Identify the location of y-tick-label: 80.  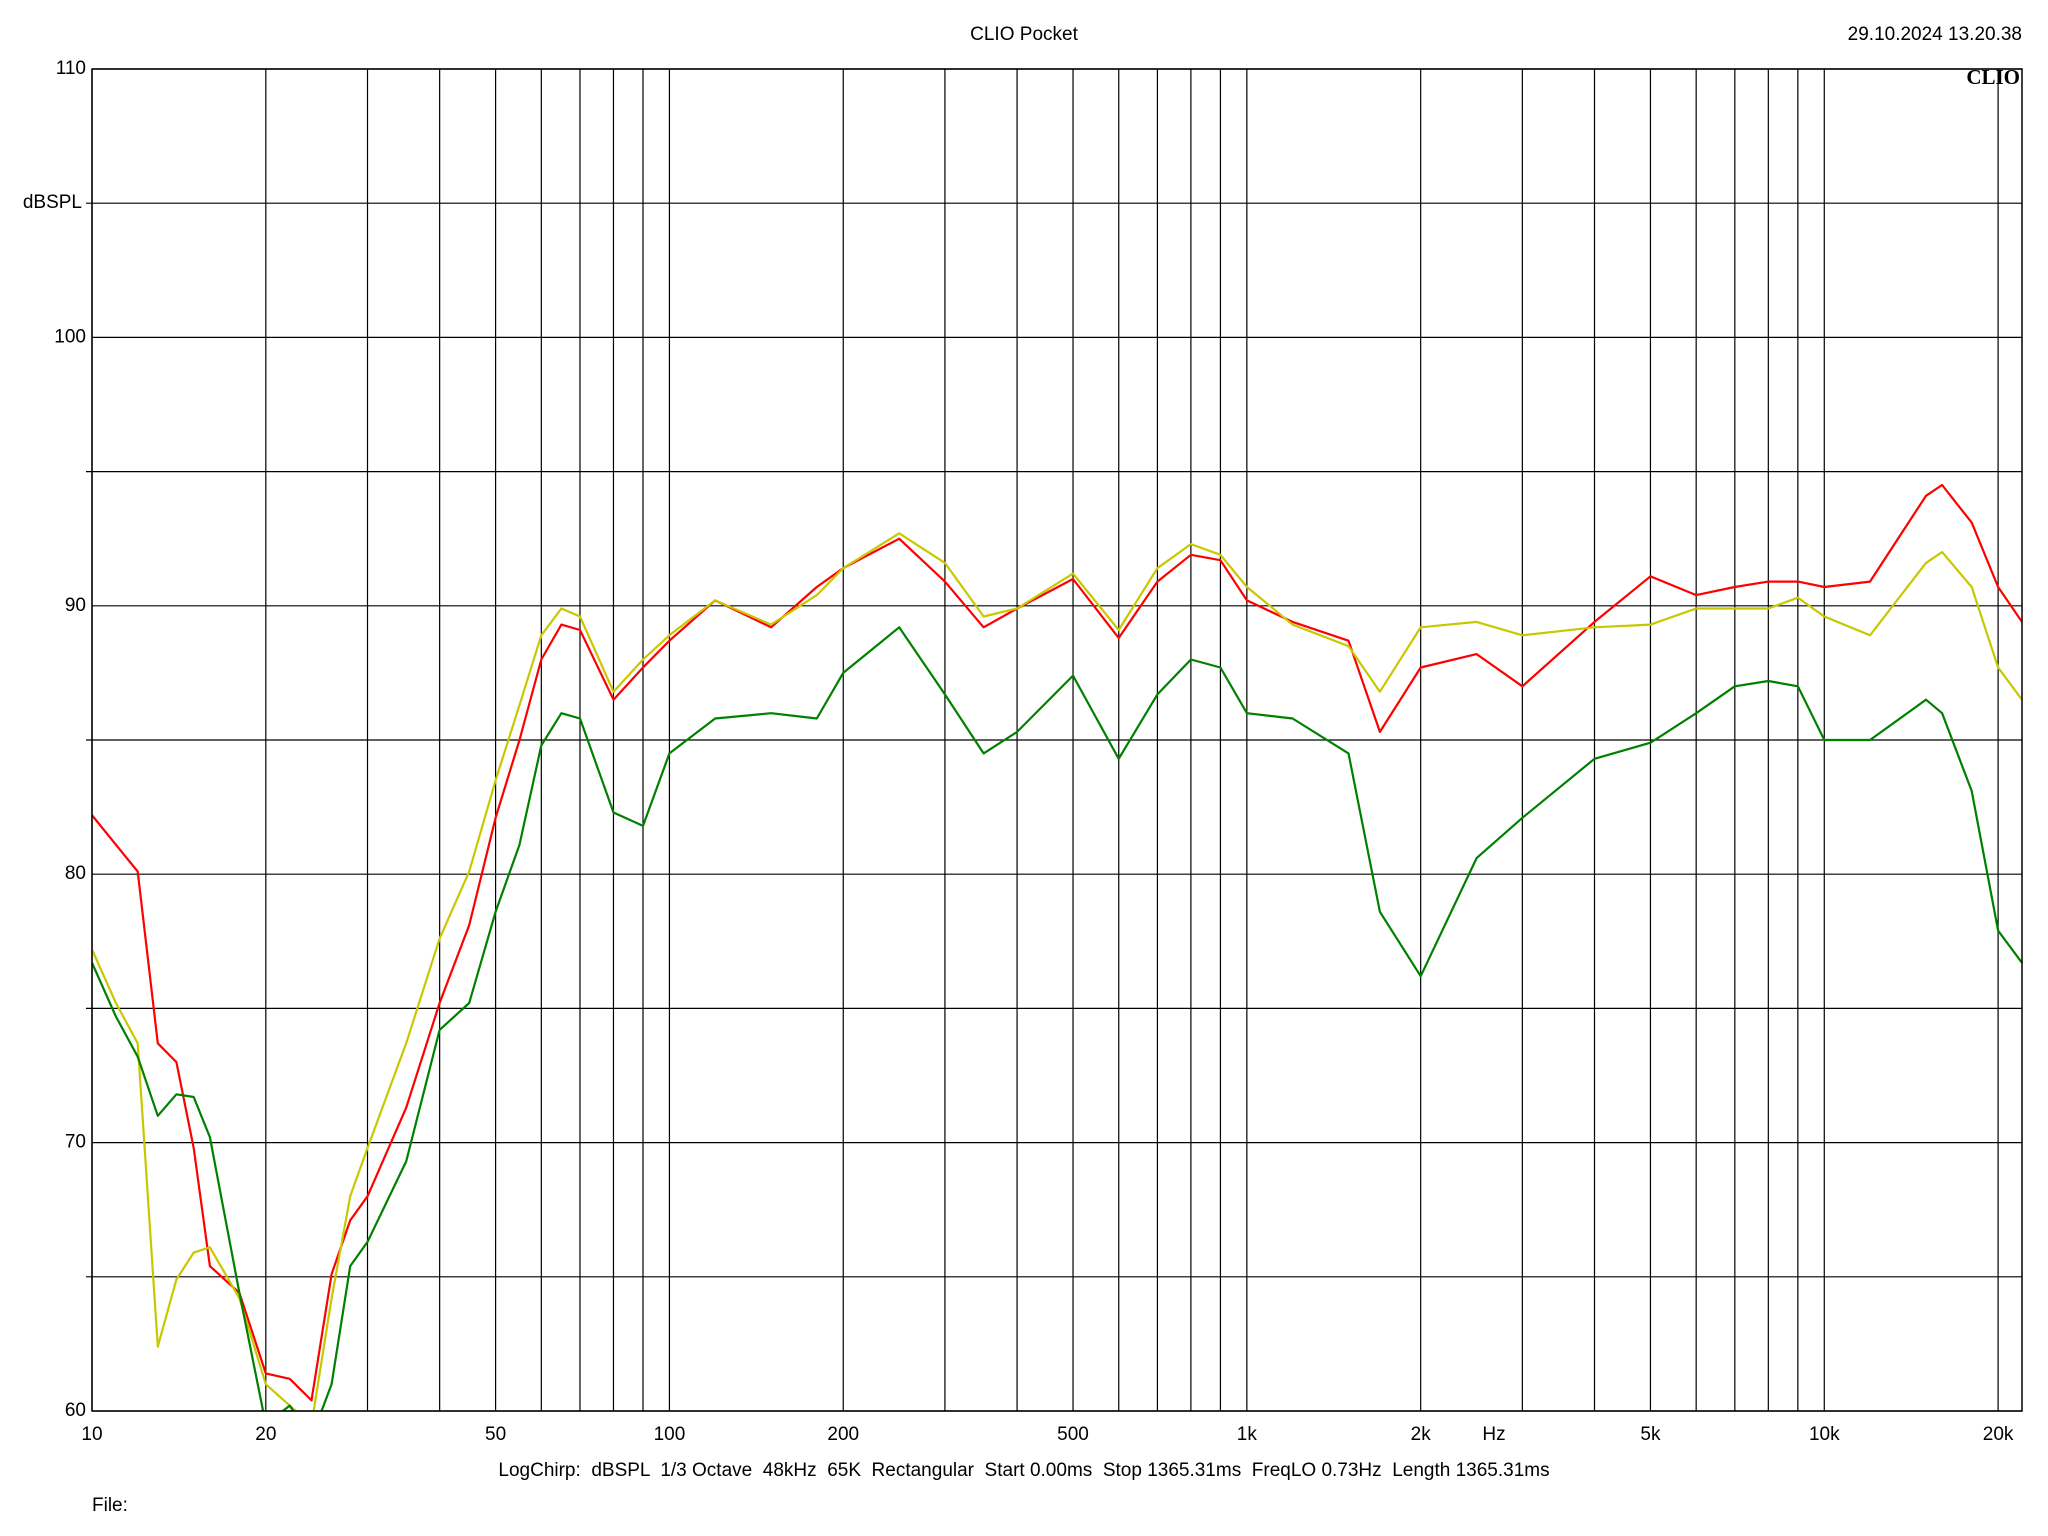
(75, 873).